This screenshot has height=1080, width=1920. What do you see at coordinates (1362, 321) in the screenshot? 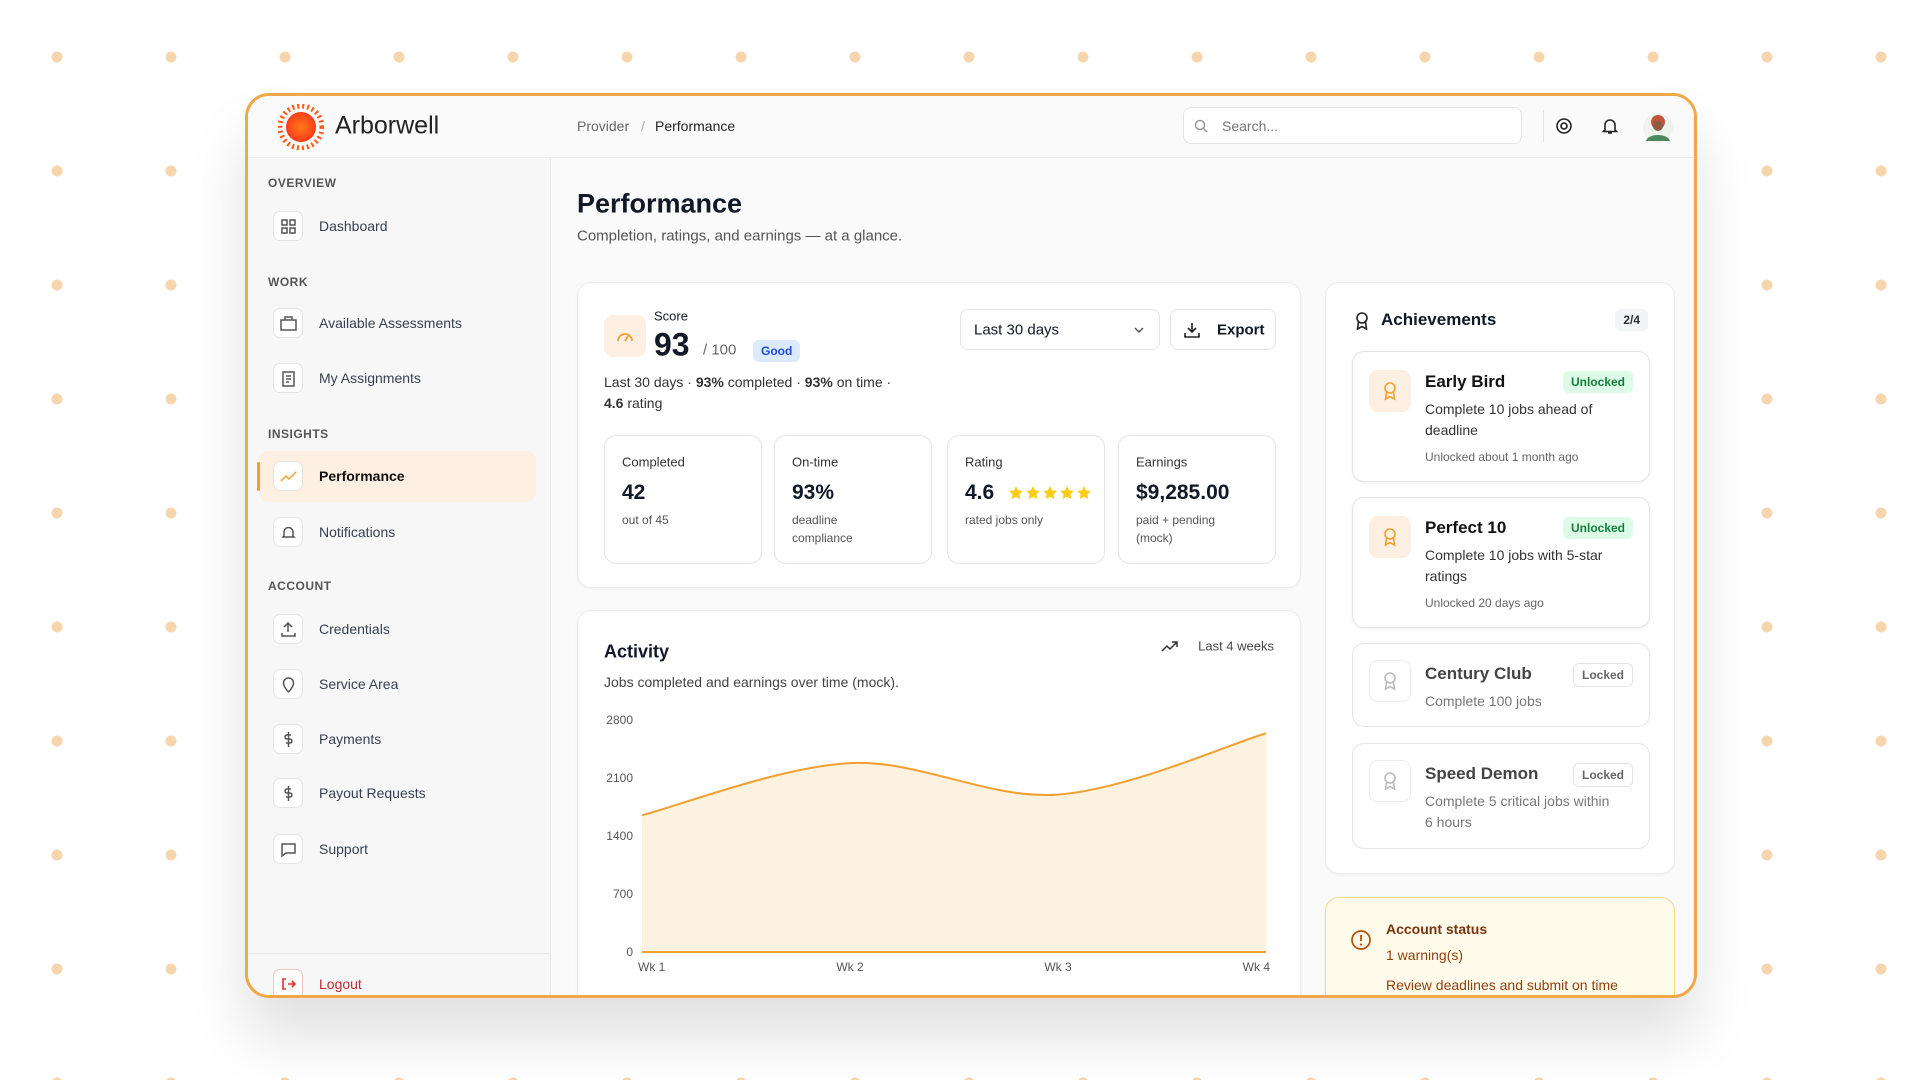
I see `achievements-icon` at bounding box center [1362, 321].